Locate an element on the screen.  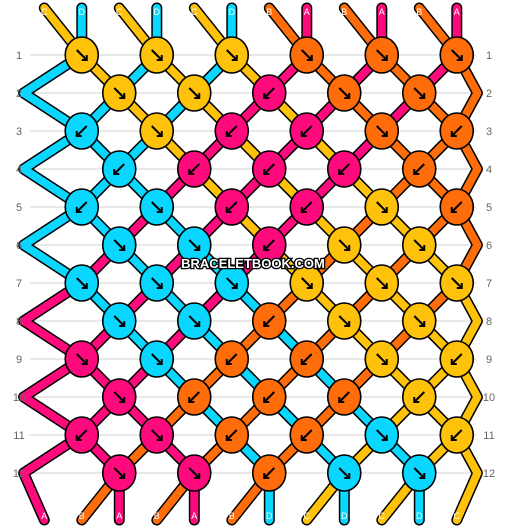
row-label-left: 5 is located at coordinates (19, 208).